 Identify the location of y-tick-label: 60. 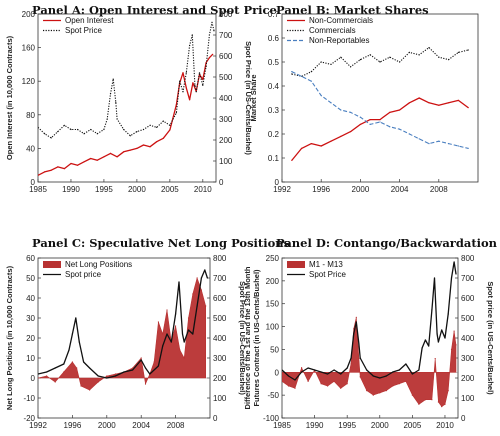
(30, 258).